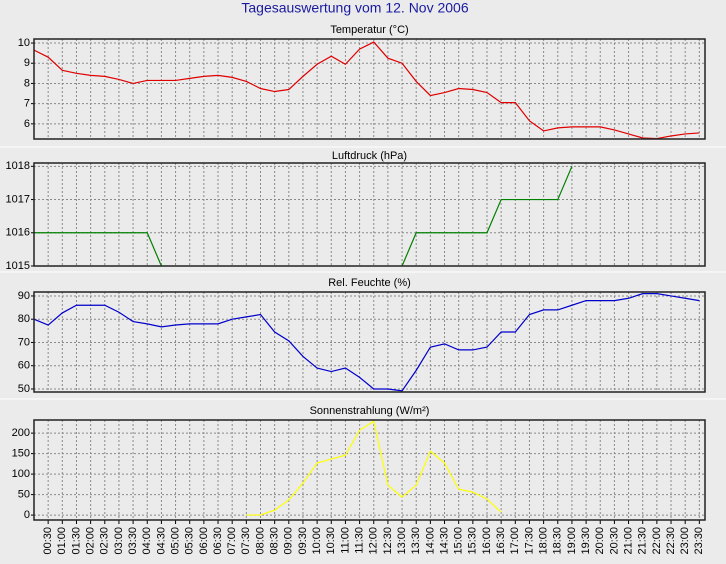 This screenshot has height=564, width=726. What do you see at coordinates (18, 233) in the screenshot?
I see `y-tick-label: 1016` at bounding box center [18, 233].